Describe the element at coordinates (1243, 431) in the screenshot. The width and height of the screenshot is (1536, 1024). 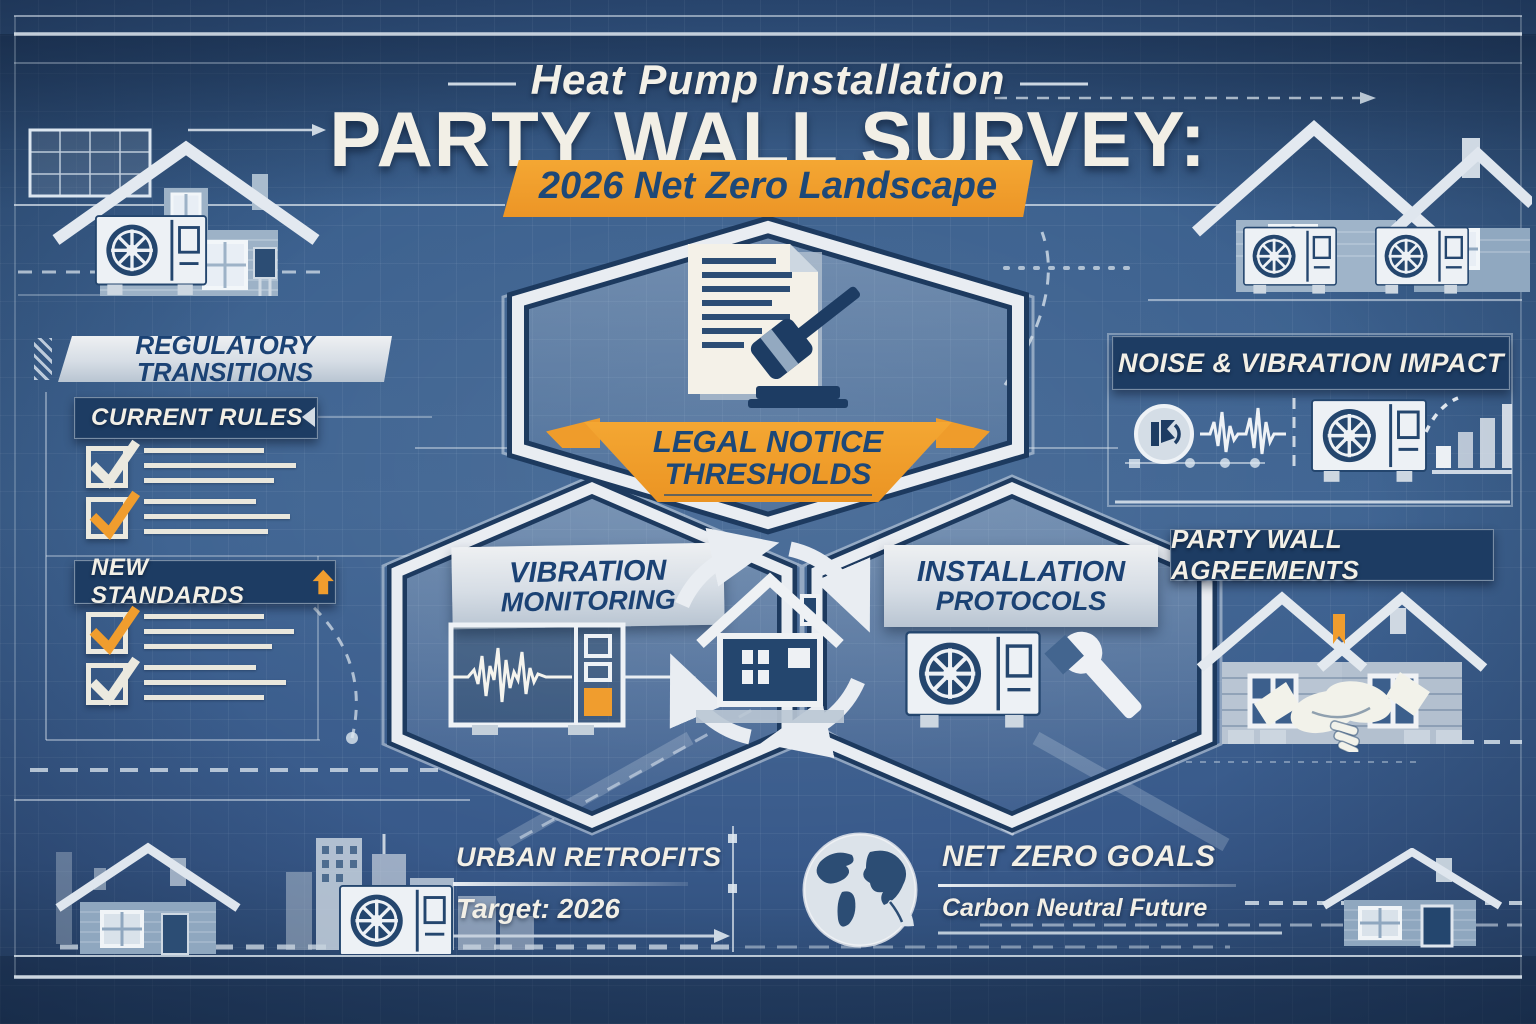
I see `vibration-waveform-icon` at that location.